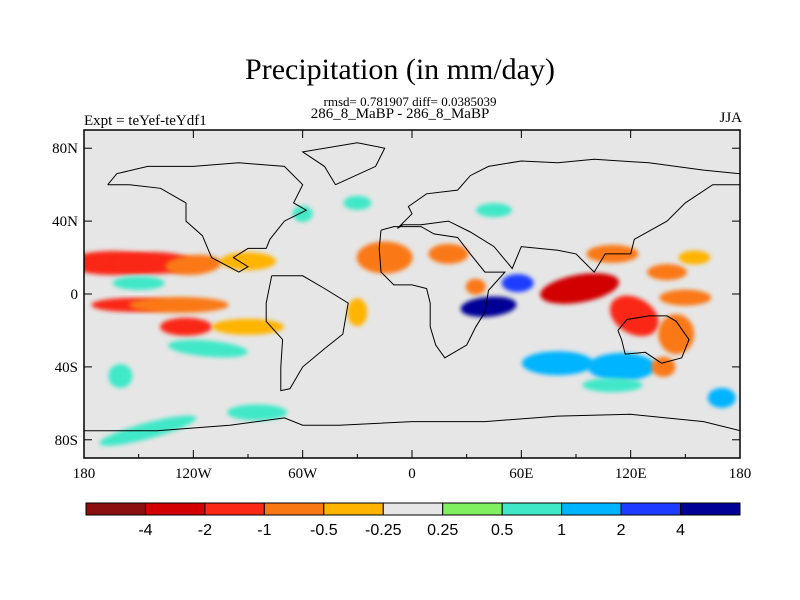 This screenshot has width=800, height=600. What do you see at coordinates (264, 530) in the screenshot?
I see `colorbar-label: -1` at bounding box center [264, 530].